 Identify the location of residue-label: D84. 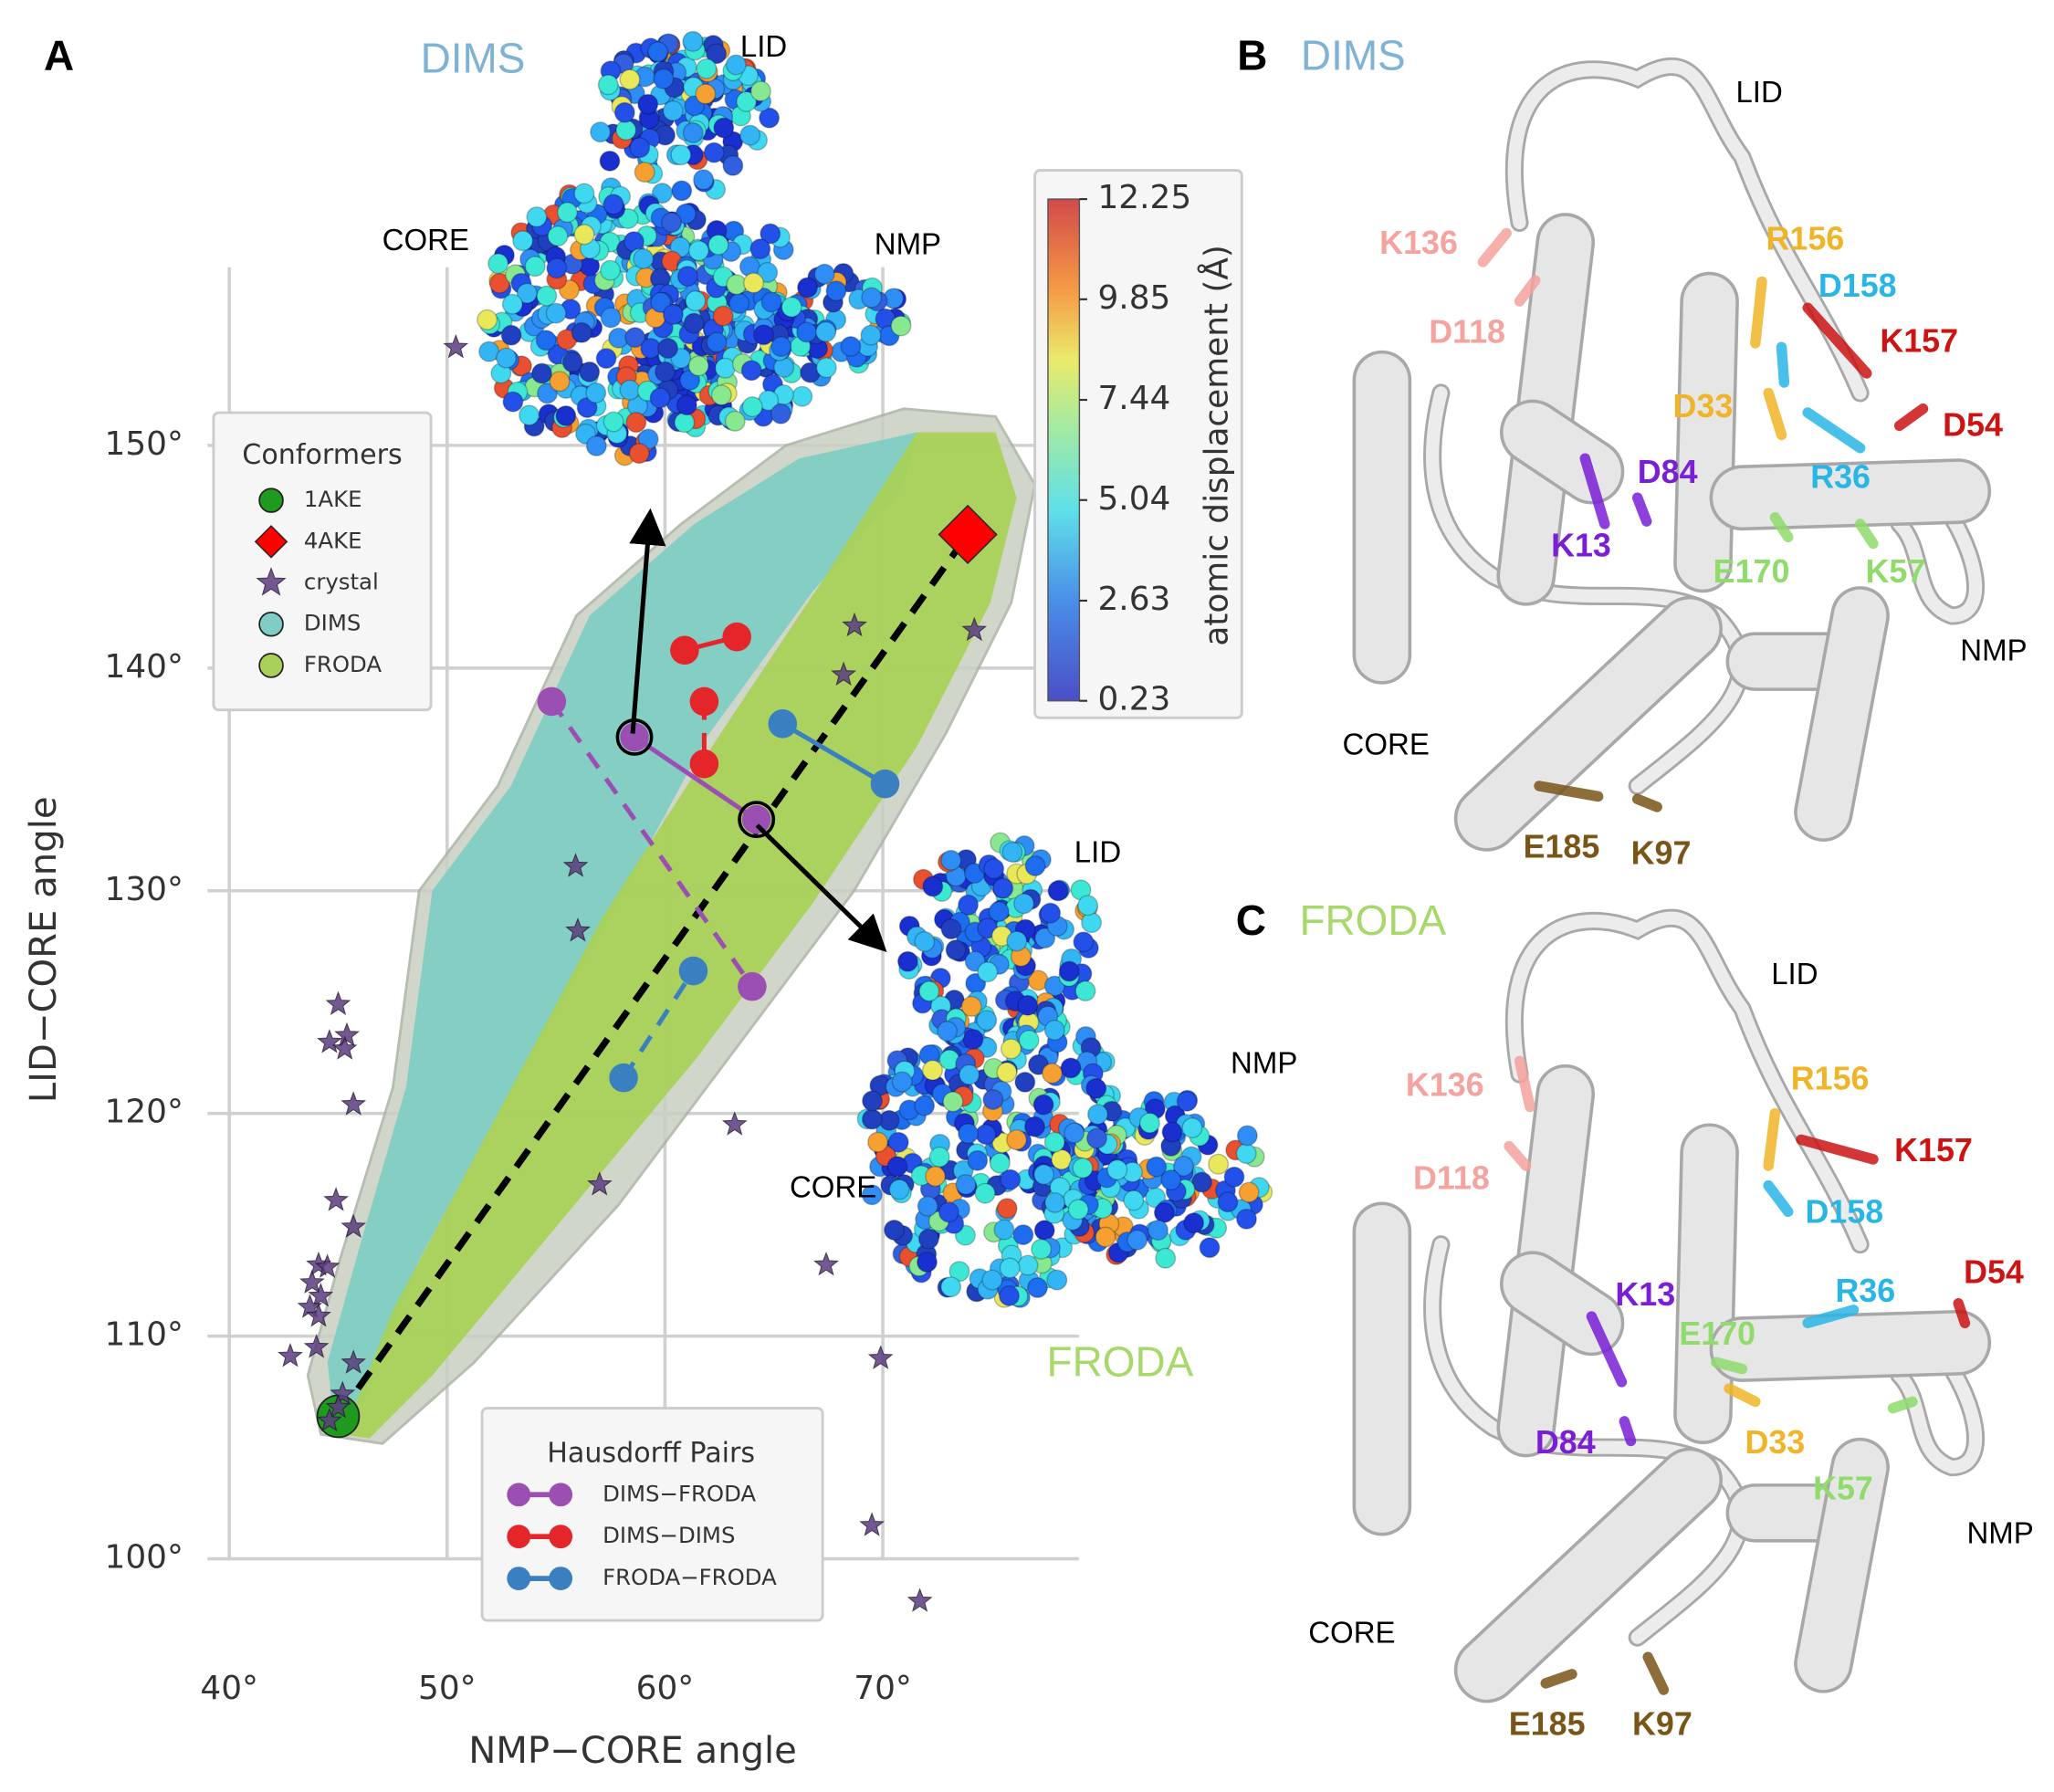
(1565, 1443).